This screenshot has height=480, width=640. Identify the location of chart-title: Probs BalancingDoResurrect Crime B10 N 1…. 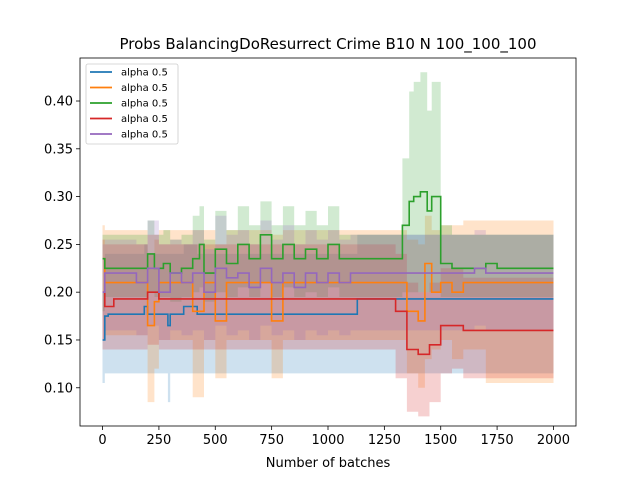
(327, 44).